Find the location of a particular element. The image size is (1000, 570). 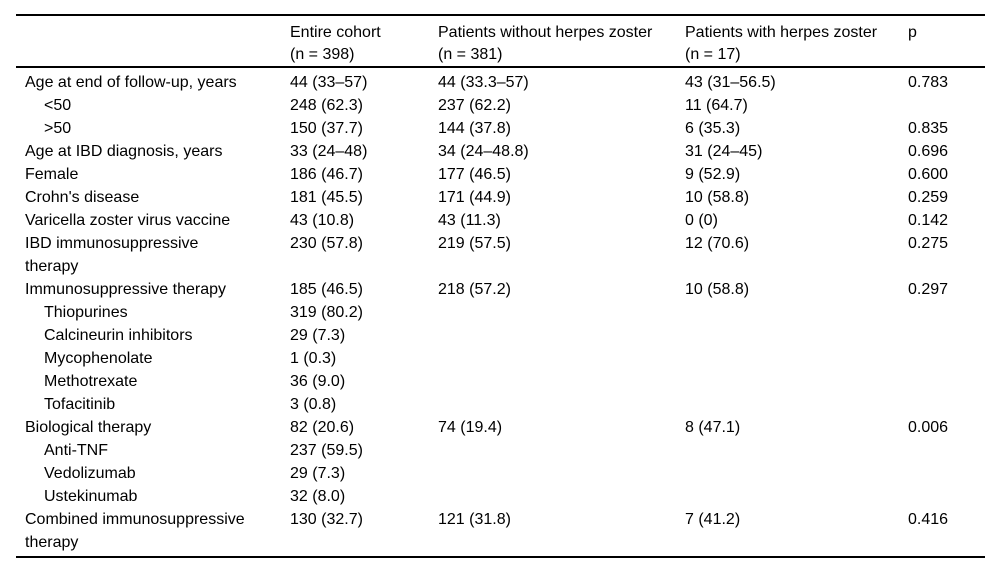

cell-value: 121 (31.8) is located at coordinates (474, 519).